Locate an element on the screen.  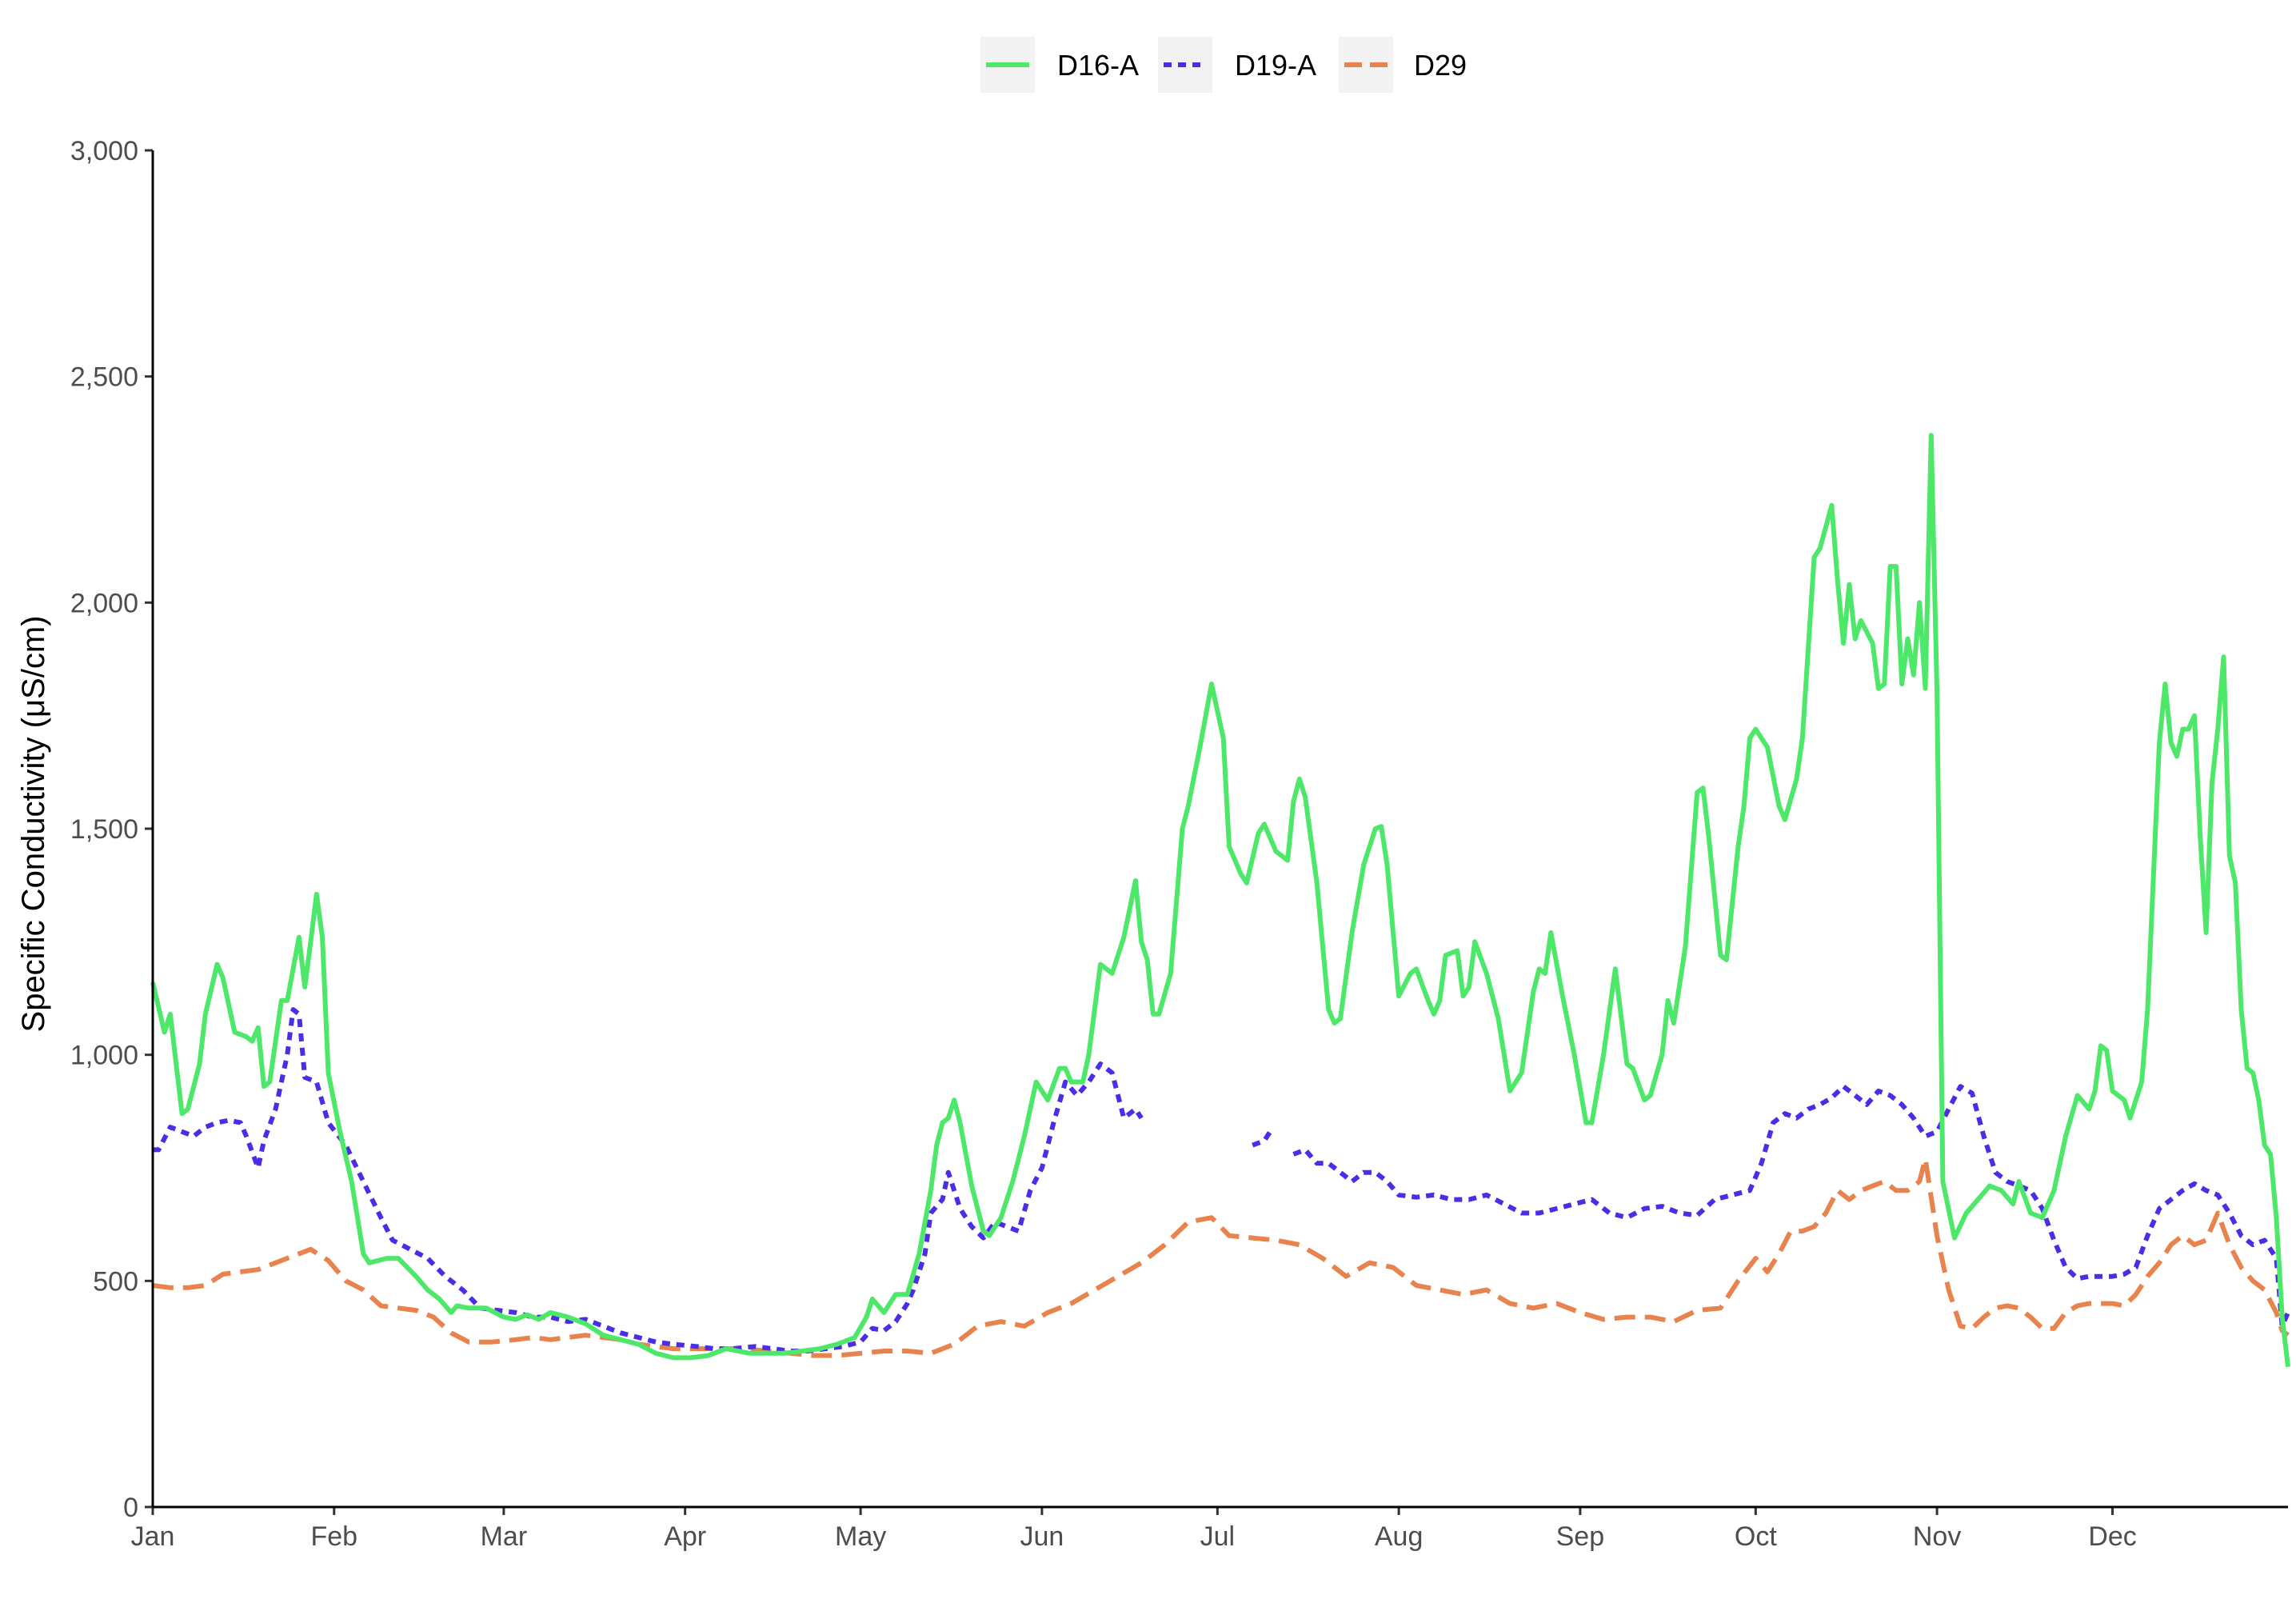
legend-label-d16a: D16-A is located at coordinates (1098, 65).